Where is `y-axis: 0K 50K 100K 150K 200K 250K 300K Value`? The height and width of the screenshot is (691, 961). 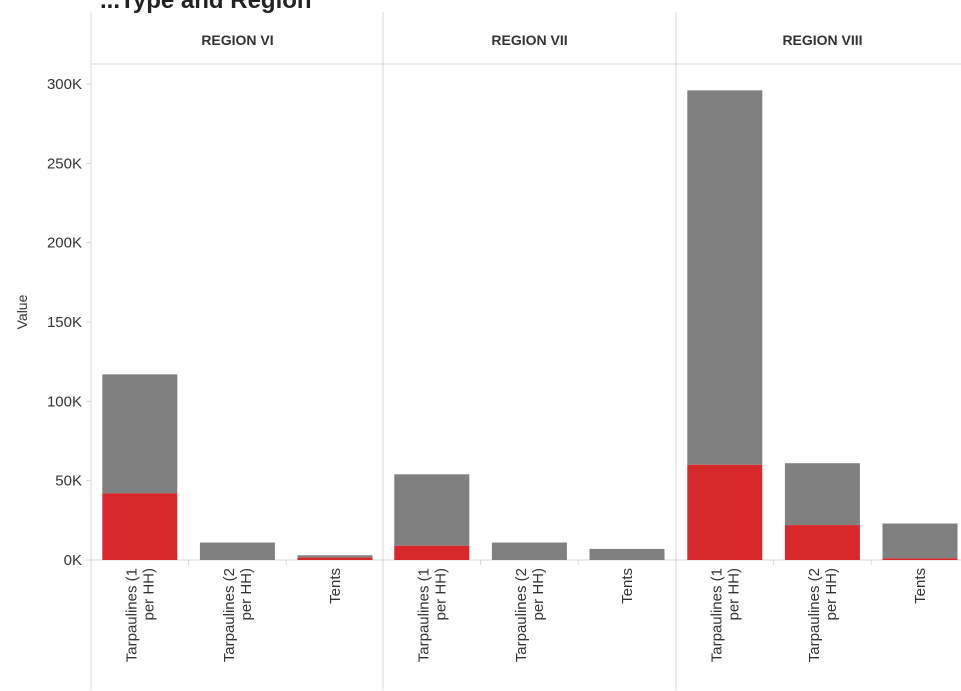 y-axis: 0K 50K 100K 150K 200K 250K 300K Value is located at coordinates (52, 322).